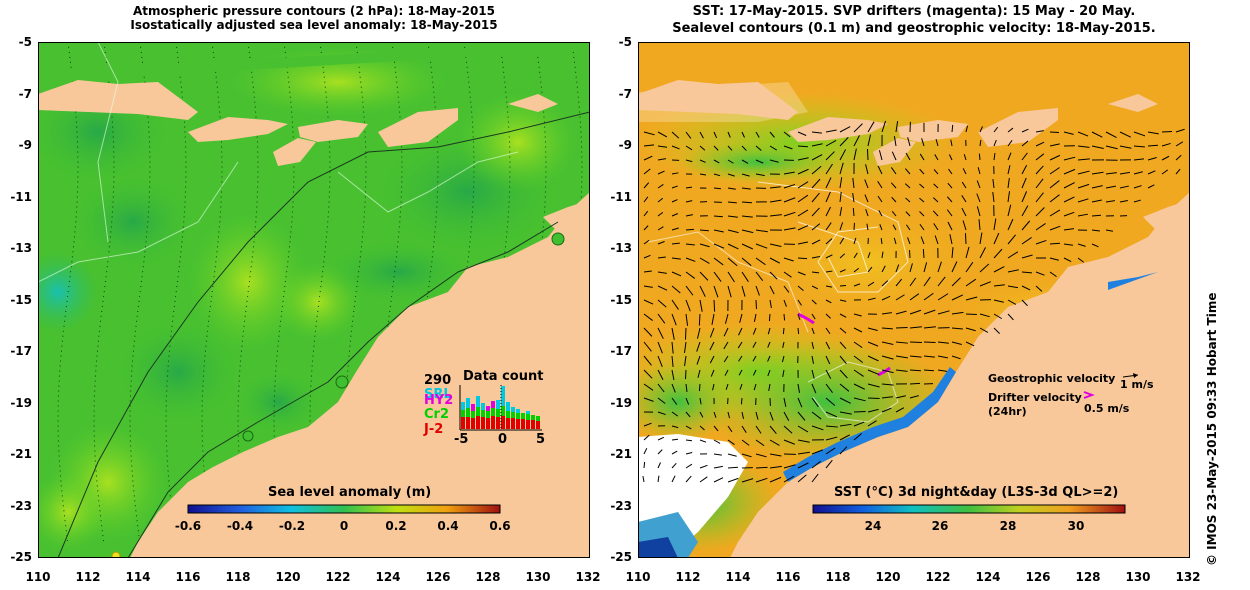  I want to click on left-x-tick: 126, so click(438, 577).